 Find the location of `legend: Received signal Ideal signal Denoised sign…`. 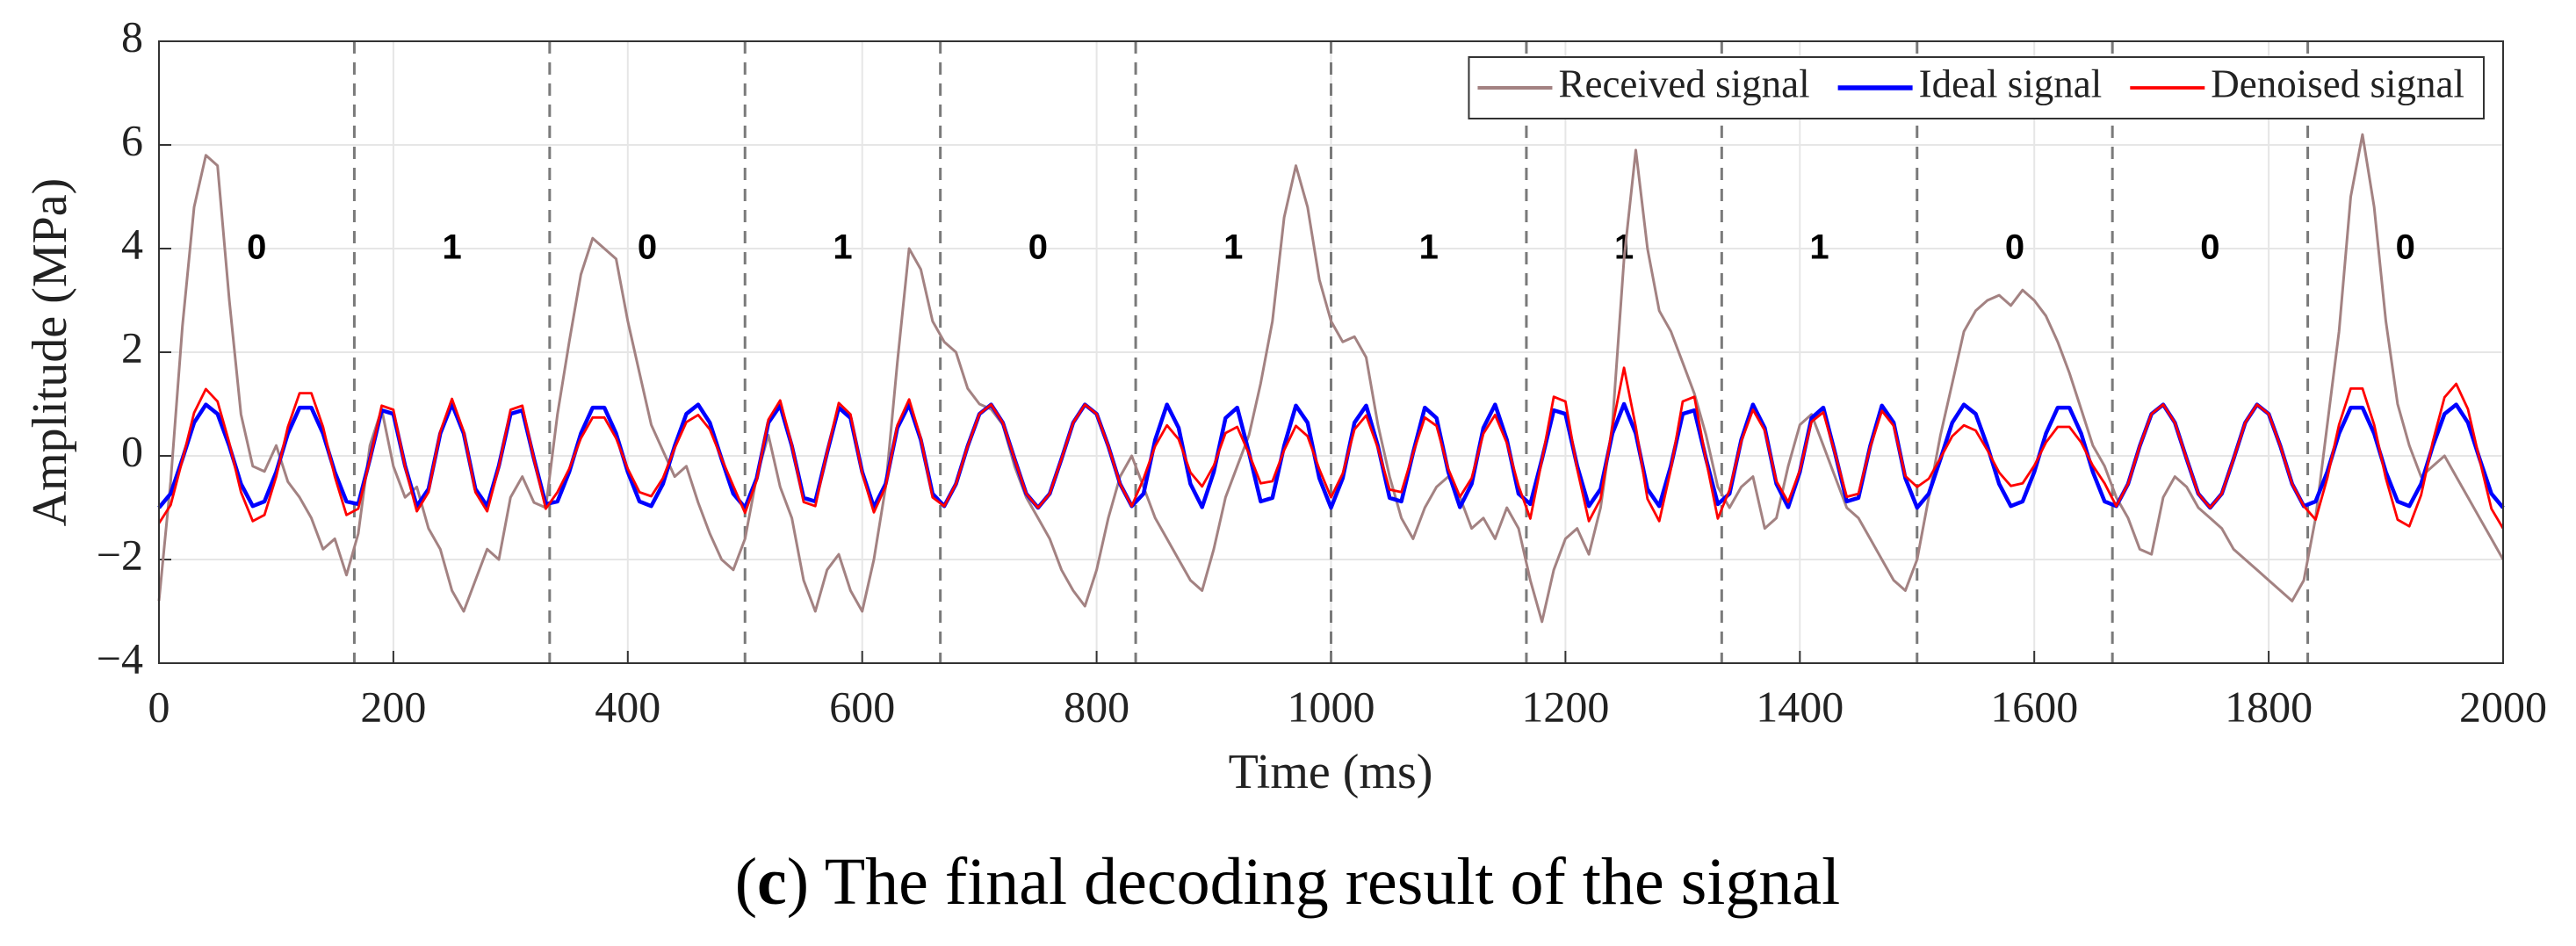

legend: Received signal Ideal signal Denoised sign… is located at coordinates (1976, 87).